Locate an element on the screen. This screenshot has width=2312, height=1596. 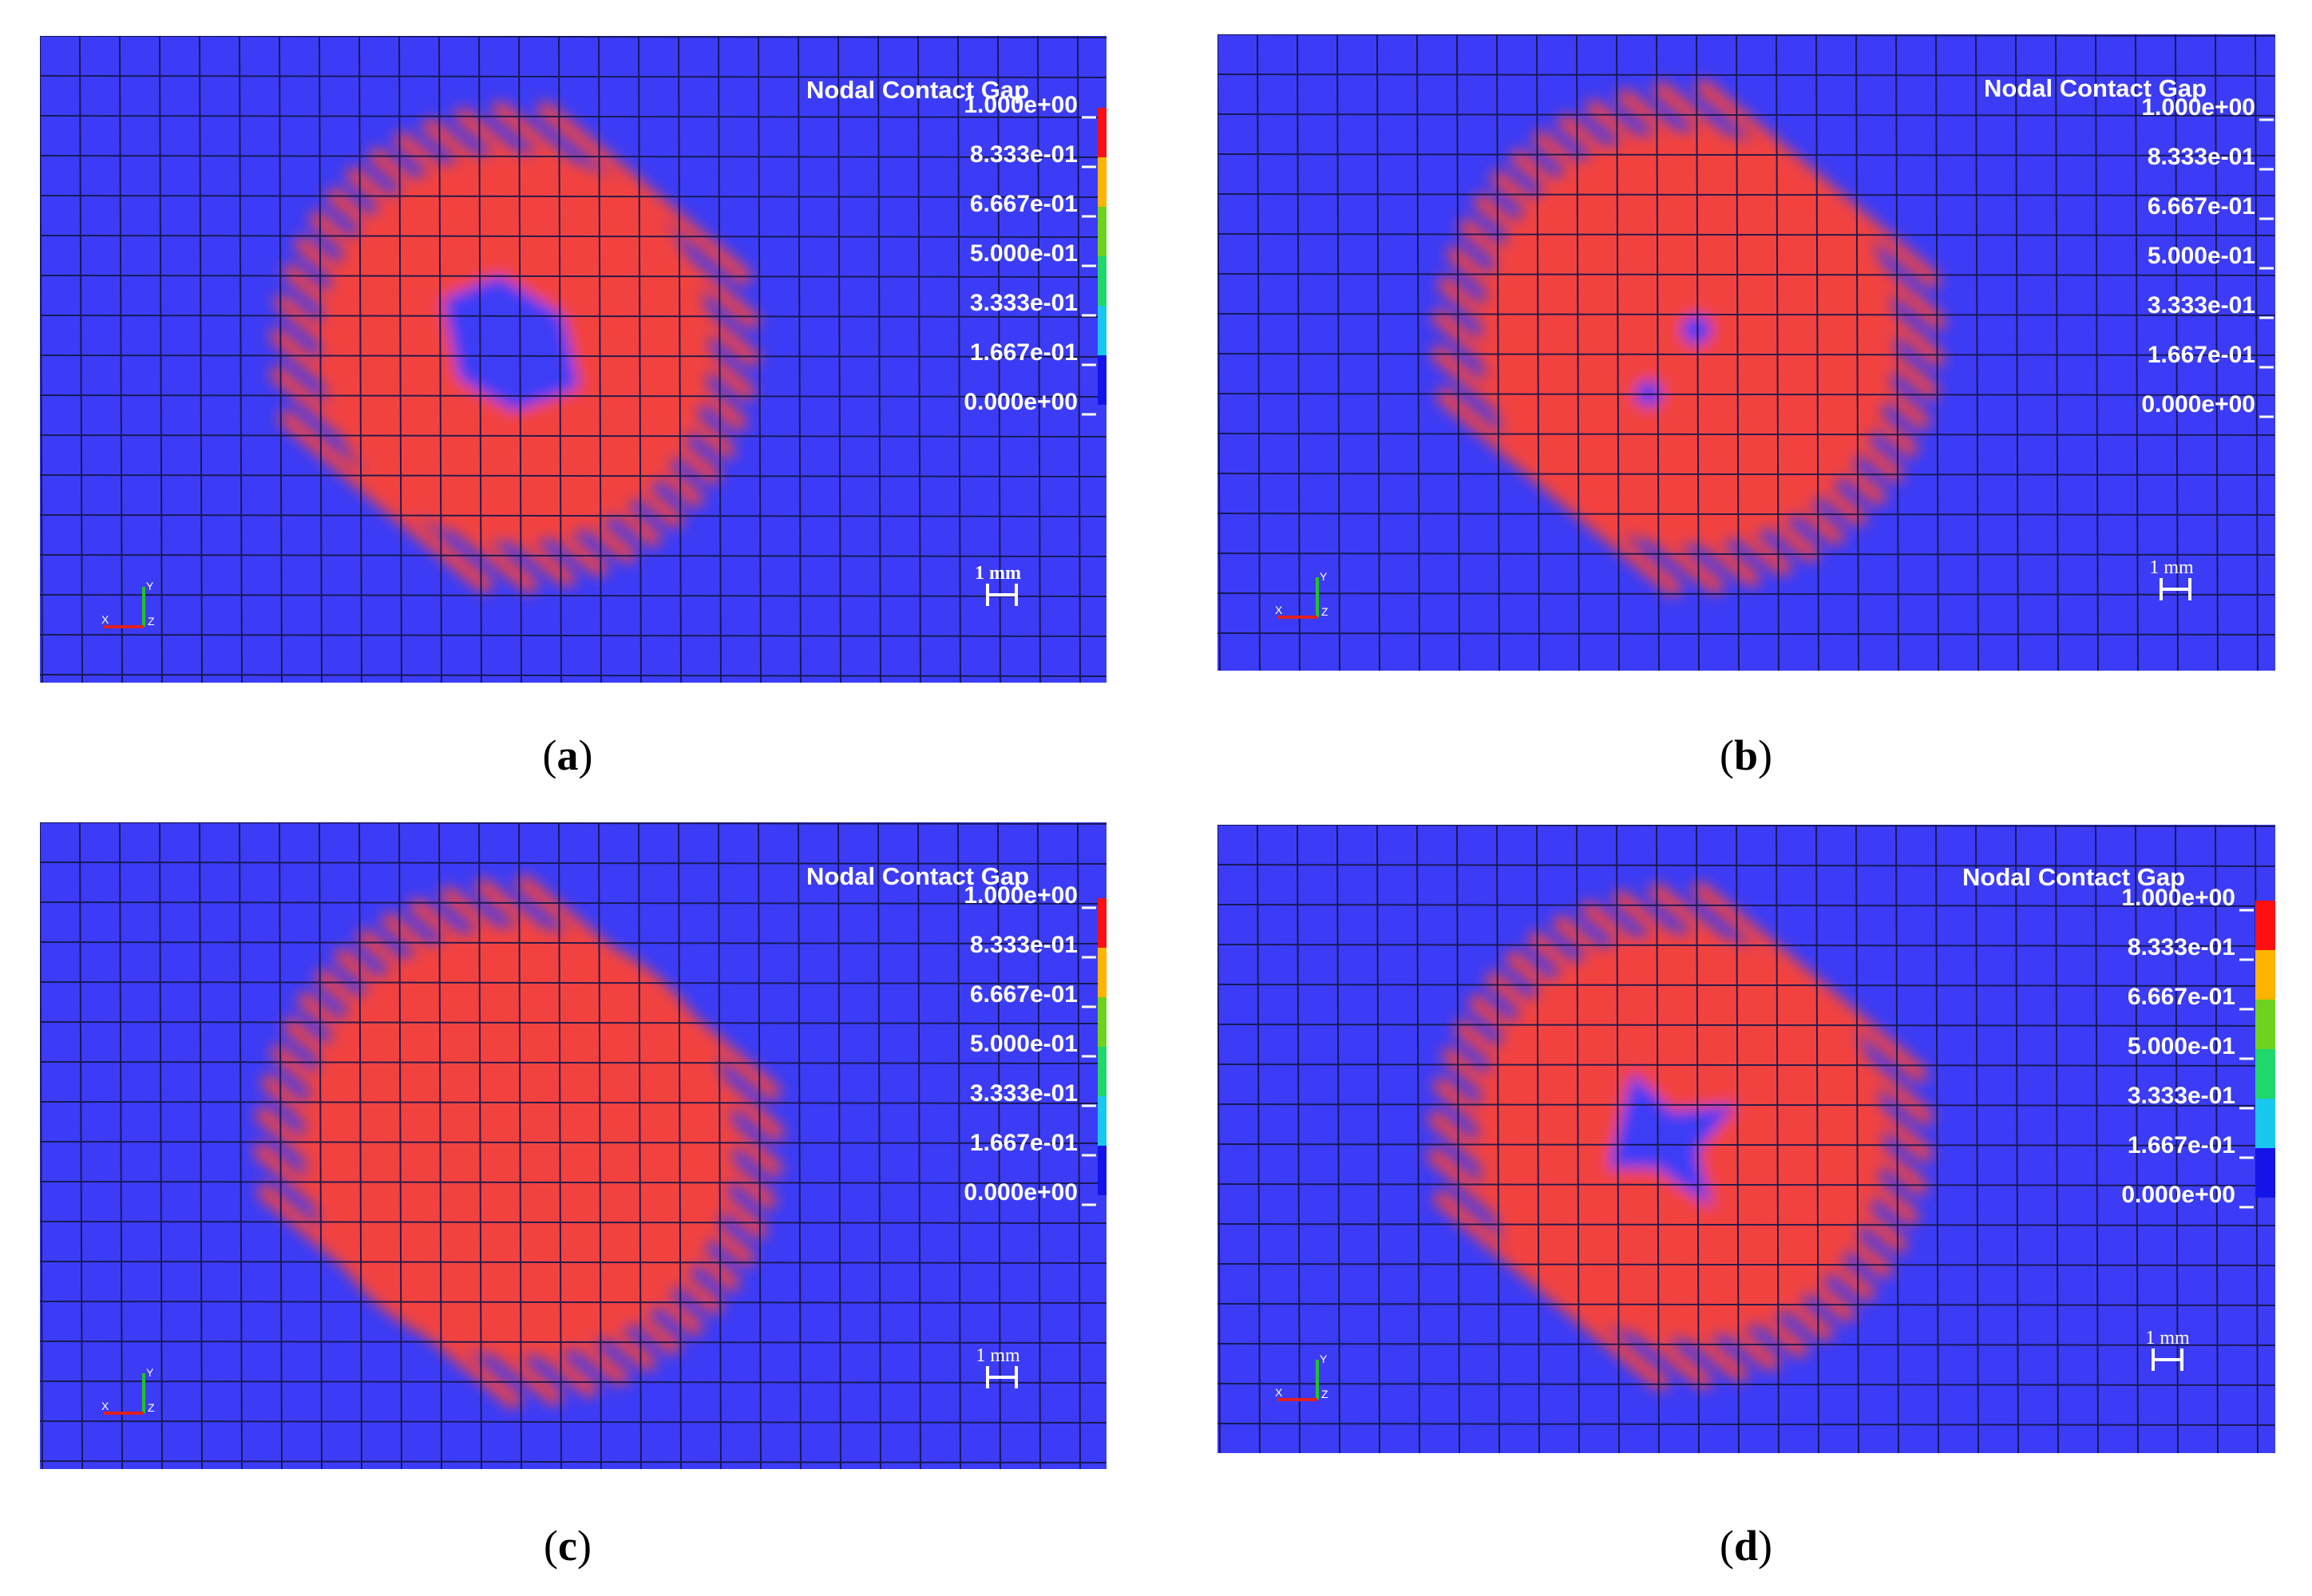
caption-b: (b) is located at coordinates (1746, 755).